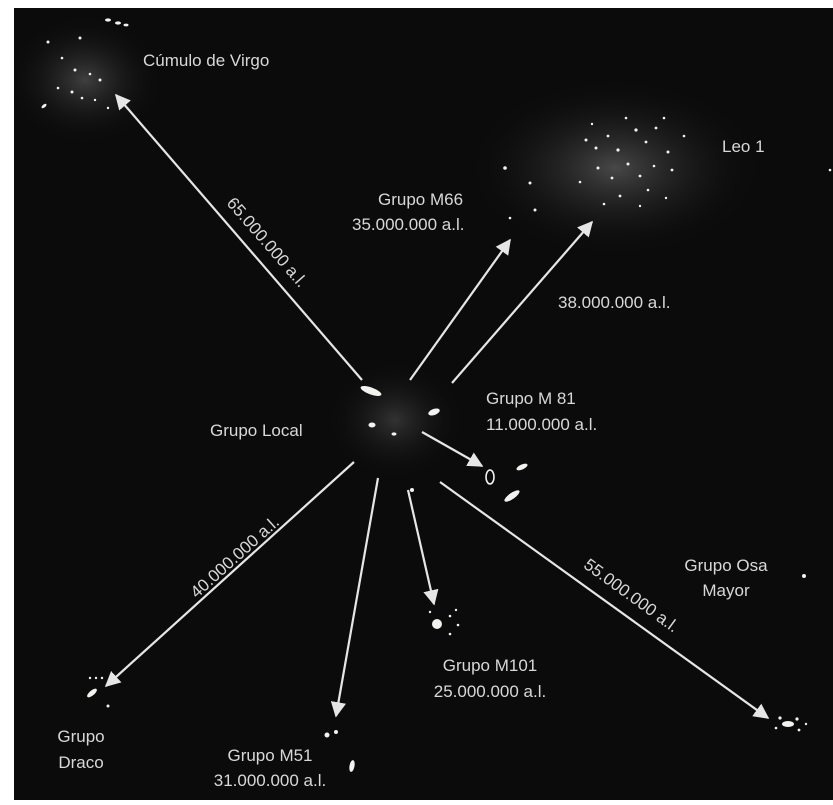 The image size is (833, 805). I want to click on m101-name: Grupo M101, so click(490, 665).